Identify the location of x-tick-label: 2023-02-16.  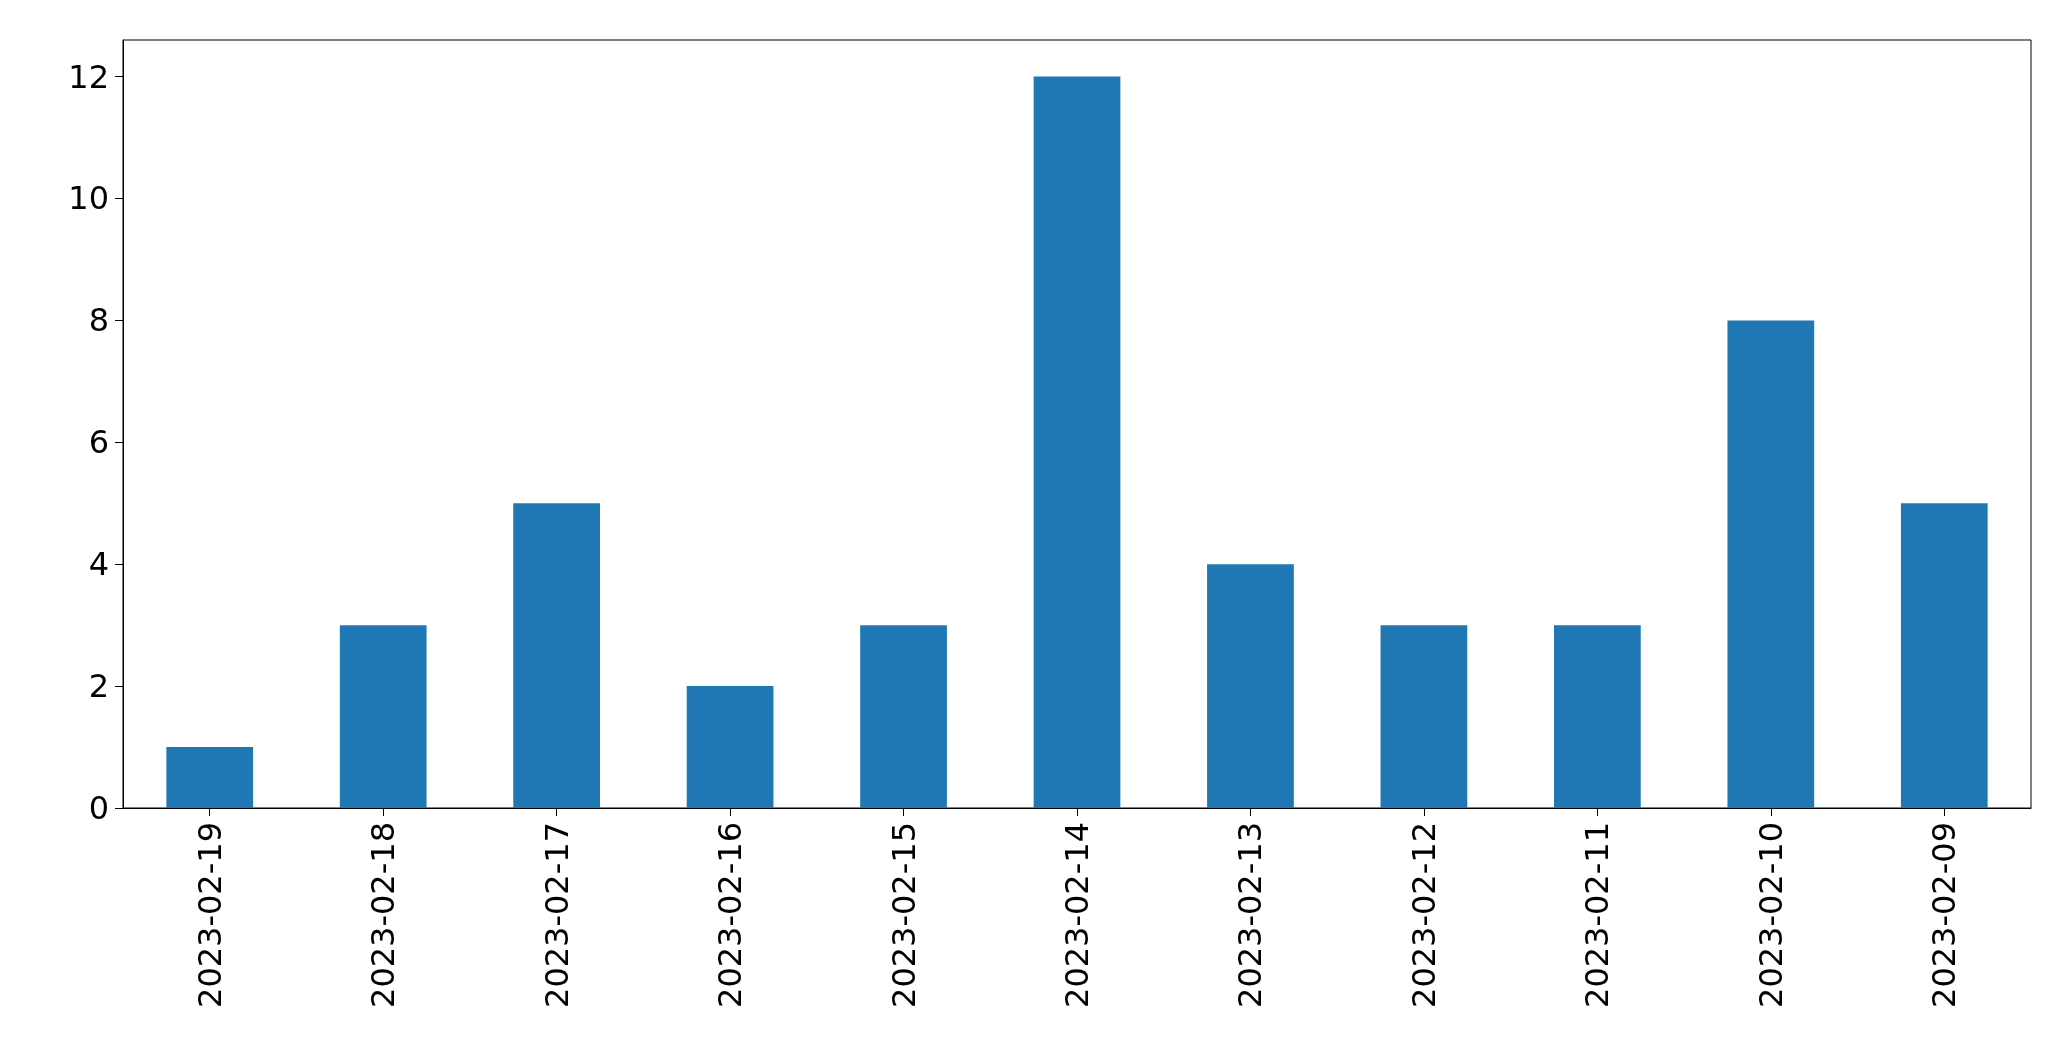
(730, 915).